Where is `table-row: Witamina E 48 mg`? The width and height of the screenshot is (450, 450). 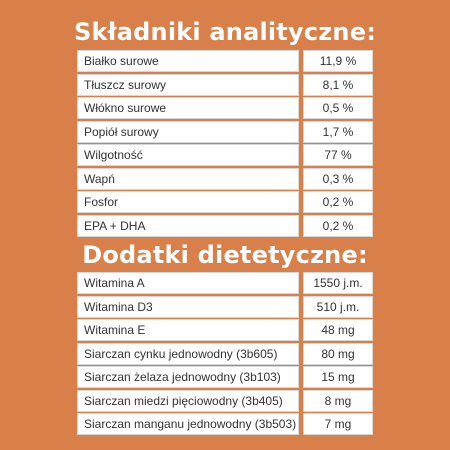 table-row: Witamina E 48 mg is located at coordinates (225, 331).